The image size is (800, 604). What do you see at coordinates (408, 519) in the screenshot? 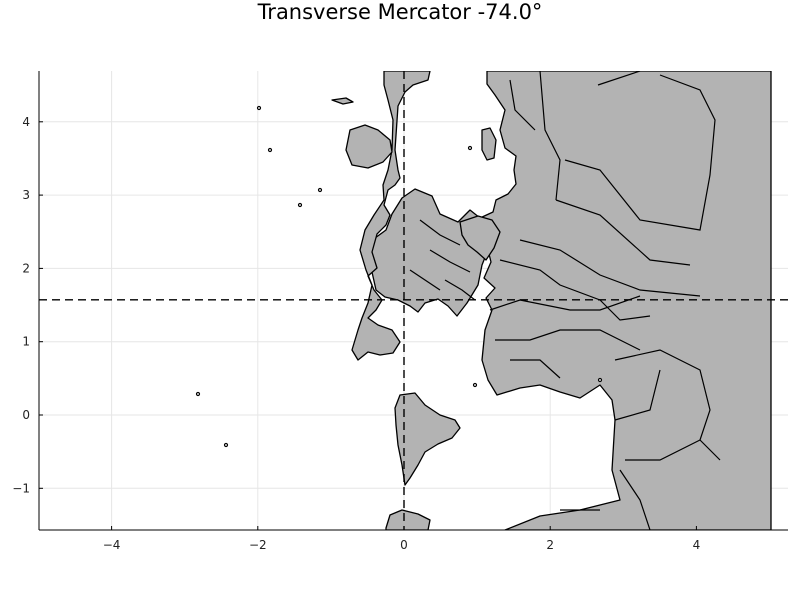
I see `land-antarctica-tip` at bounding box center [408, 519].